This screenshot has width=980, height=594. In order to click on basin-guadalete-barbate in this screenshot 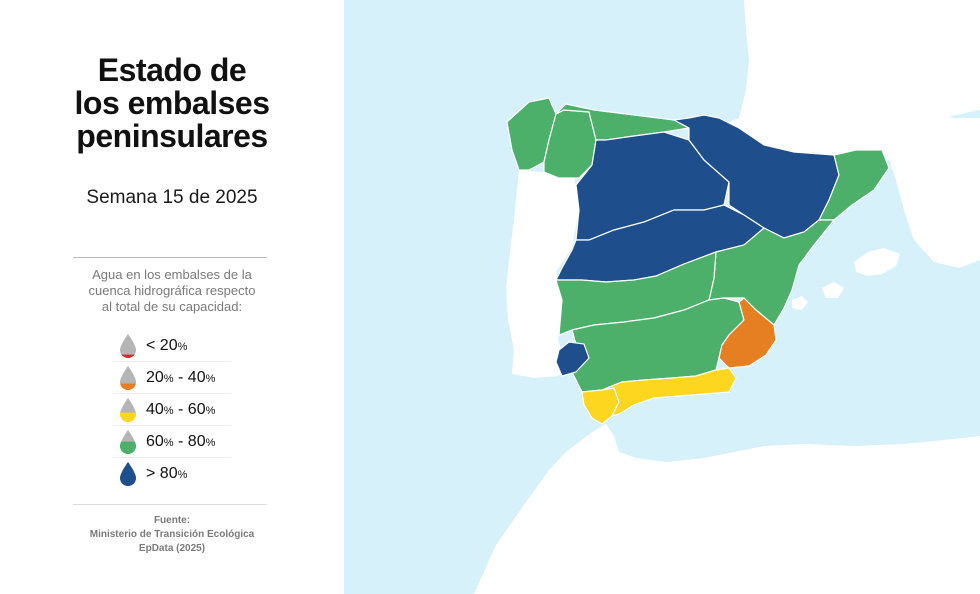, I will do `click(600, 406)`.